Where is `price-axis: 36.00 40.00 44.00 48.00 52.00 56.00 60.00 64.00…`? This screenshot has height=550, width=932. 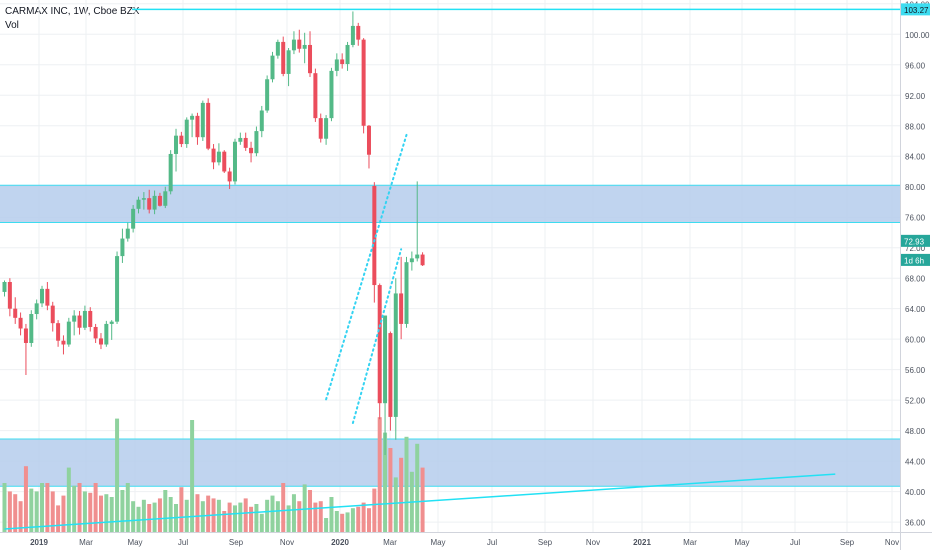 price-axis: 36.00 40.00 44.00 48.00 52.00 56.00 60.00 64.00… is located at coordinates (915, 275).